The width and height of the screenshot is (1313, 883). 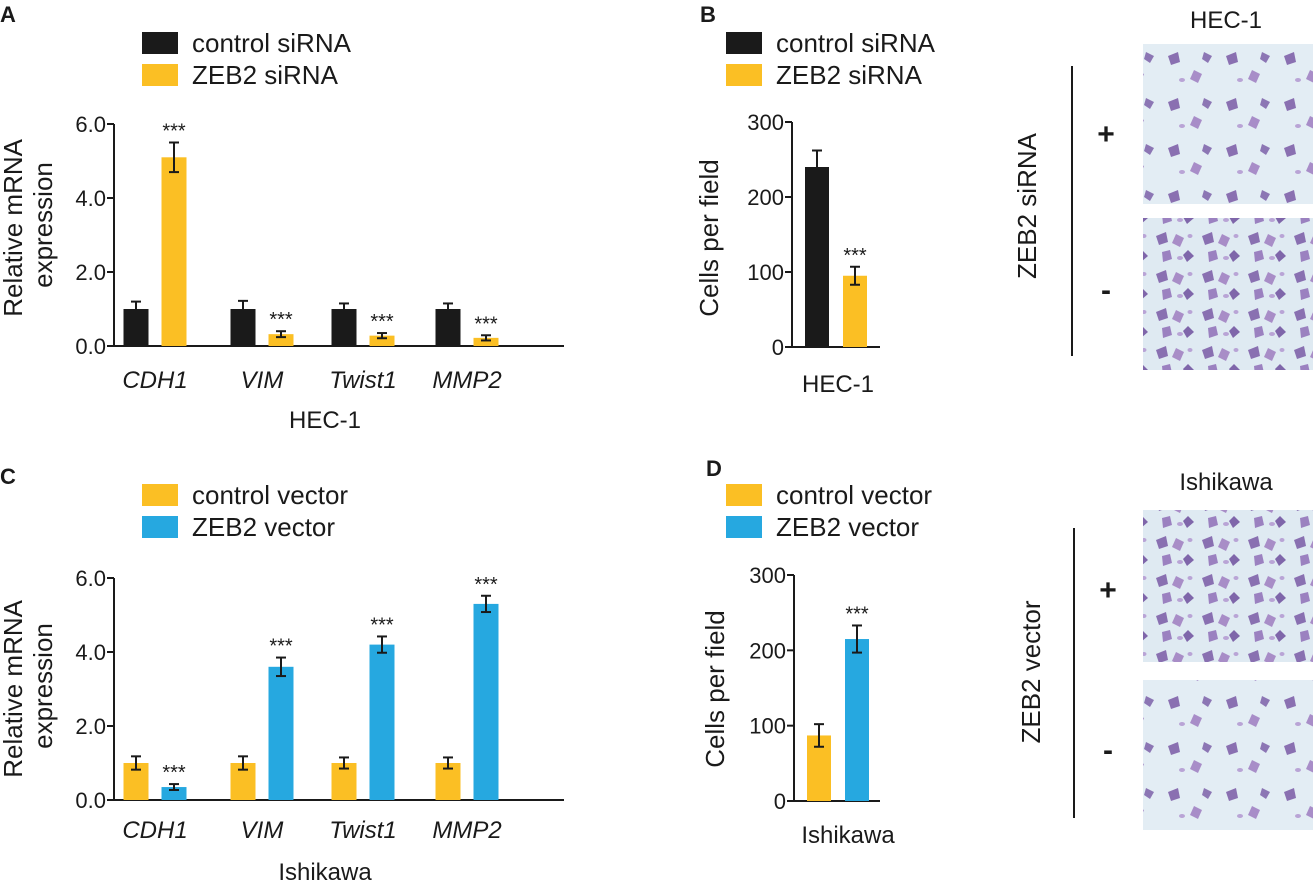 I want to click on chart-c-ytick-label-2: 4.0, so click(x=90, y=652).